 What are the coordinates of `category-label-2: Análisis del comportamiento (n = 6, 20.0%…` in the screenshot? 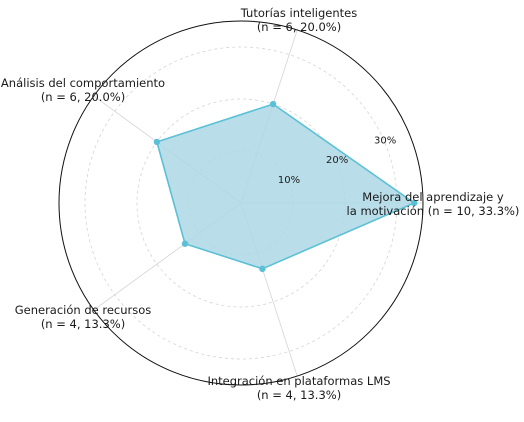 It's located at (83, 90).